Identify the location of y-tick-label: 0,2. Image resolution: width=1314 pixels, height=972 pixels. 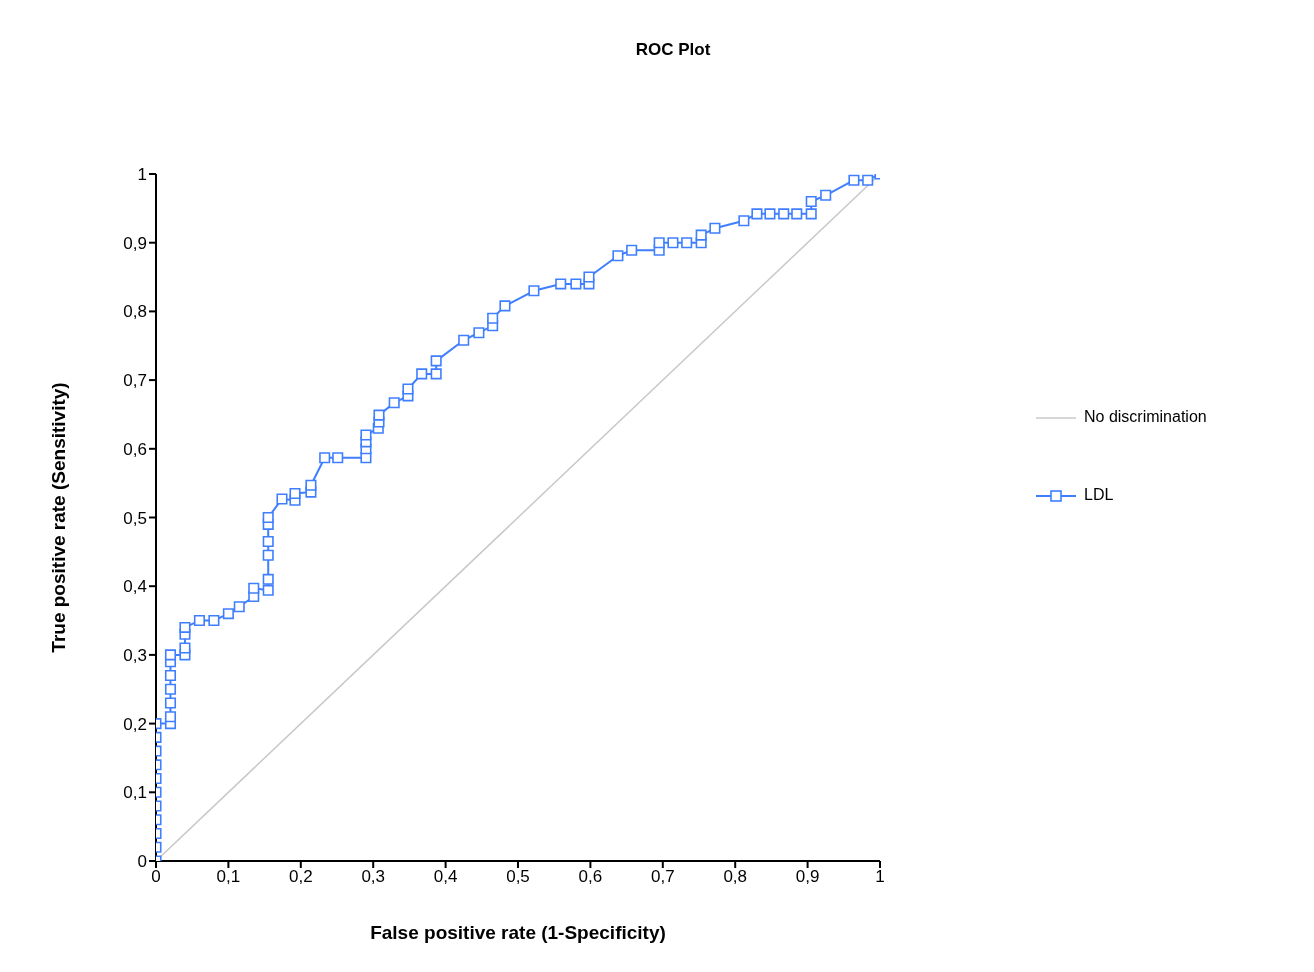
(135, 724).